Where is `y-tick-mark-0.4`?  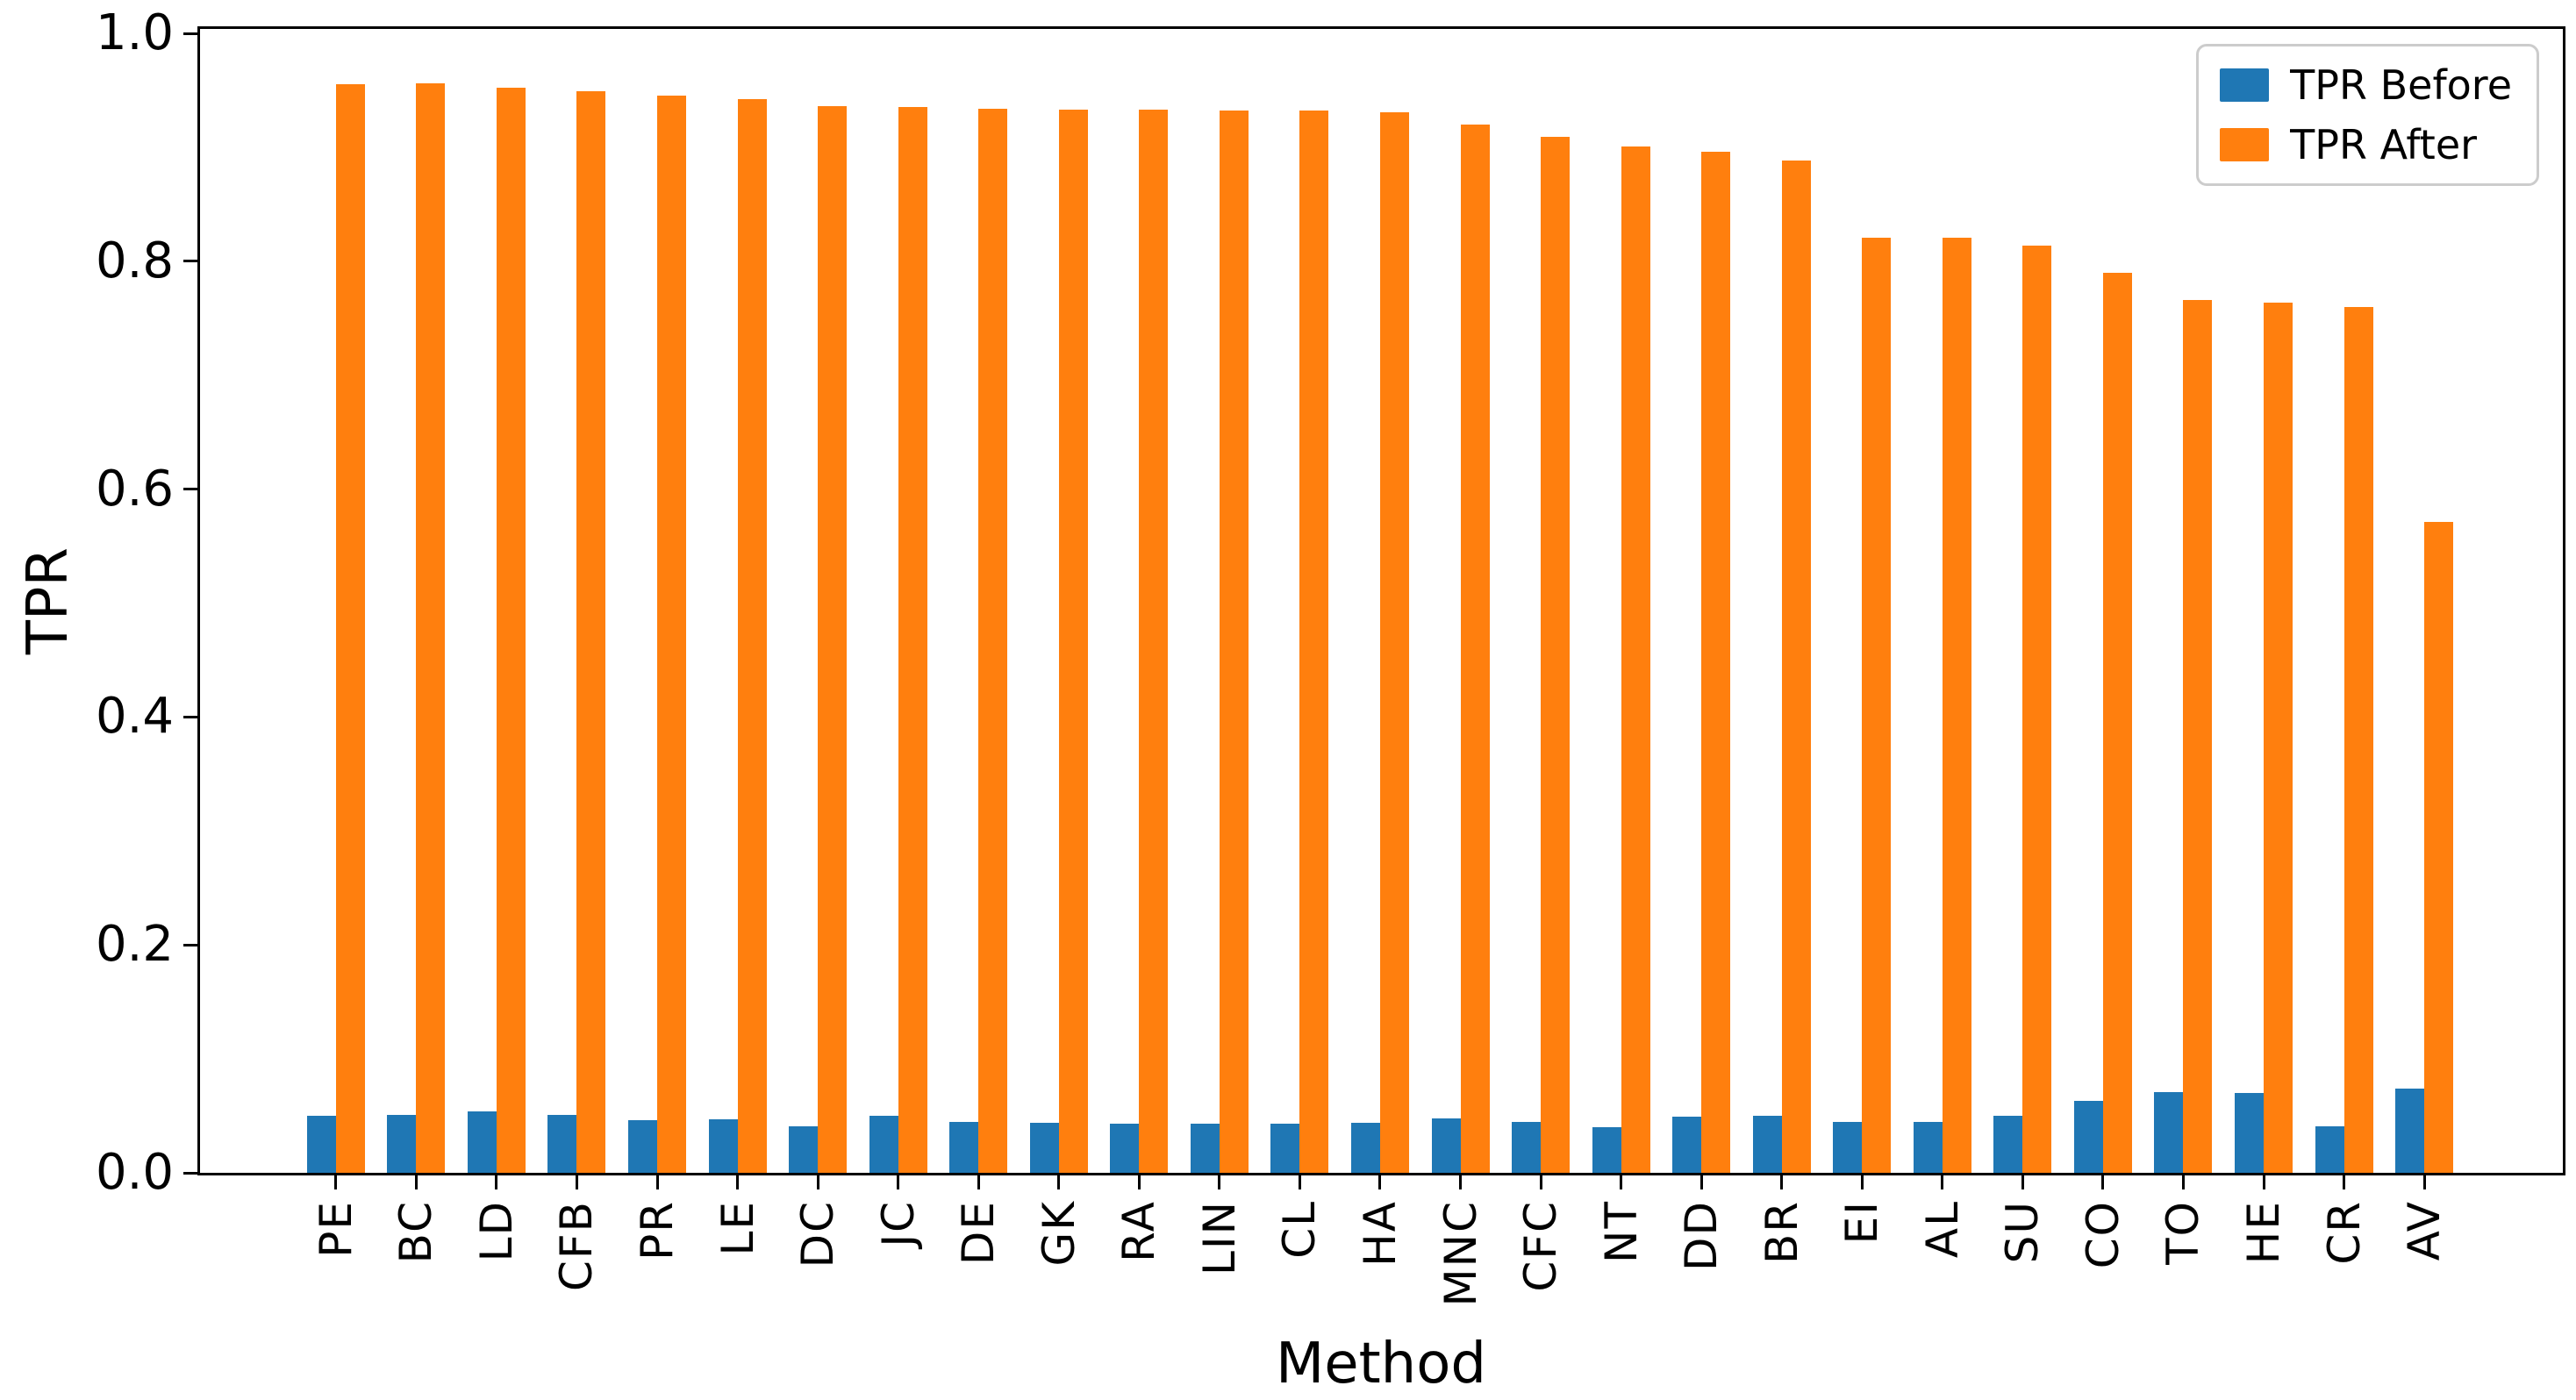
y-tick-mark-0.4 is located at coordinates (190, 716).